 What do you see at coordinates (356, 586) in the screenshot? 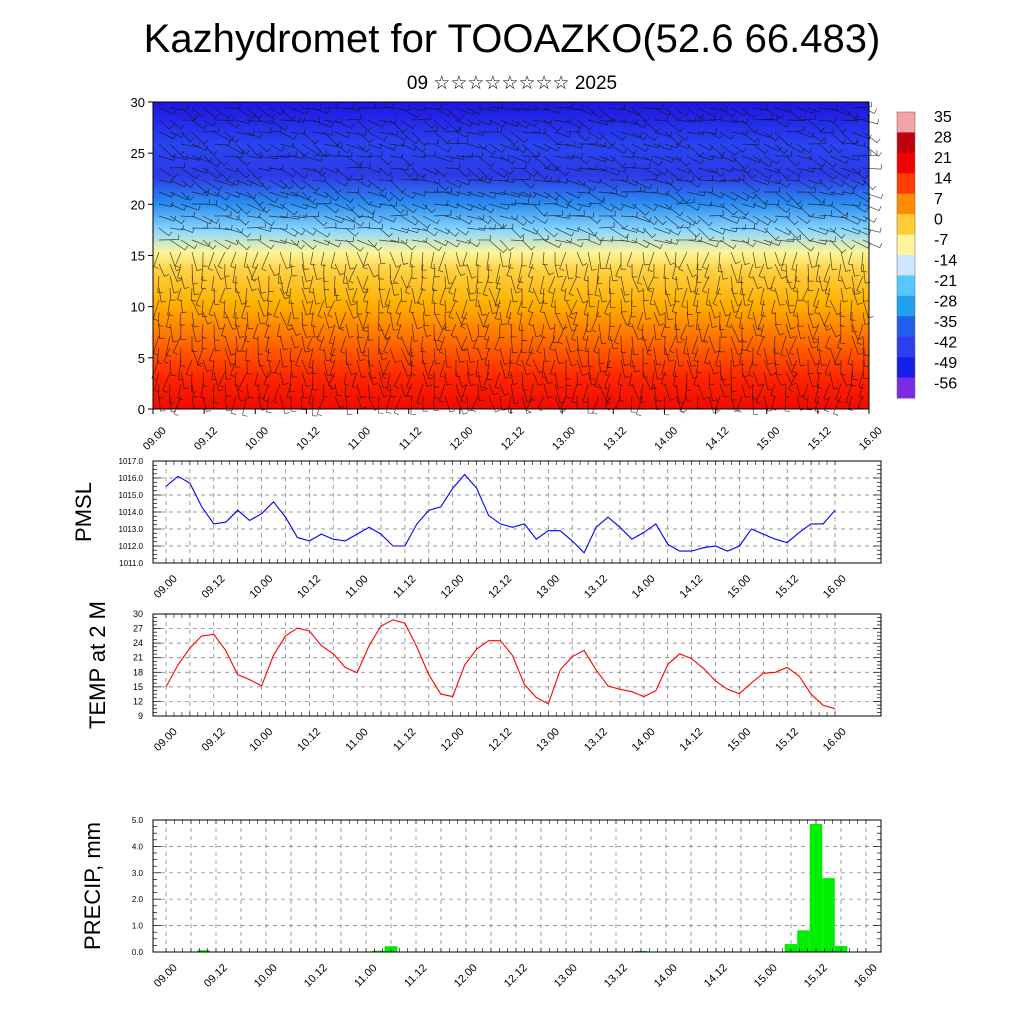
I see `x-tick-label: 11.00` at bounding box center [356, 586].